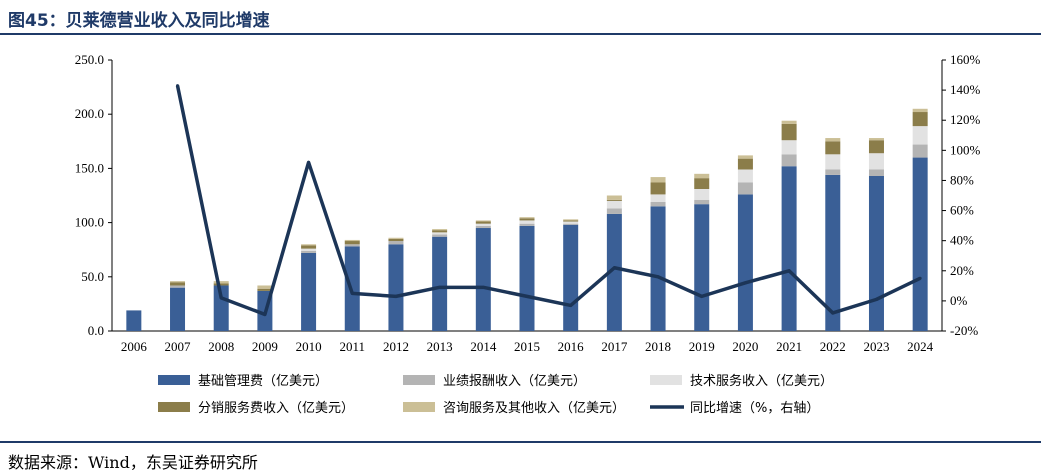 This screenshot has height=473, width=1041. Describe the element at coordinates (761, 381) in the screenshot. I see `legend-label: 技术服务收入（亿美元）` at that location.